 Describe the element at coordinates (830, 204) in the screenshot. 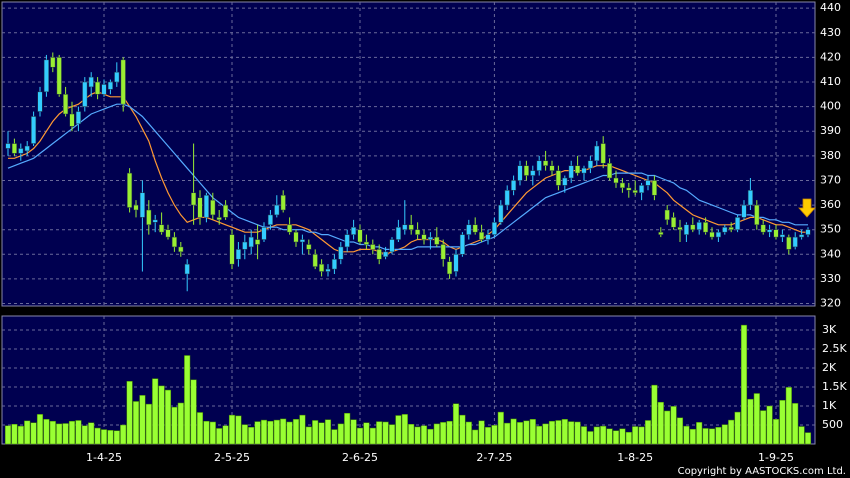

I see `y-tick-label: 360` at that location.